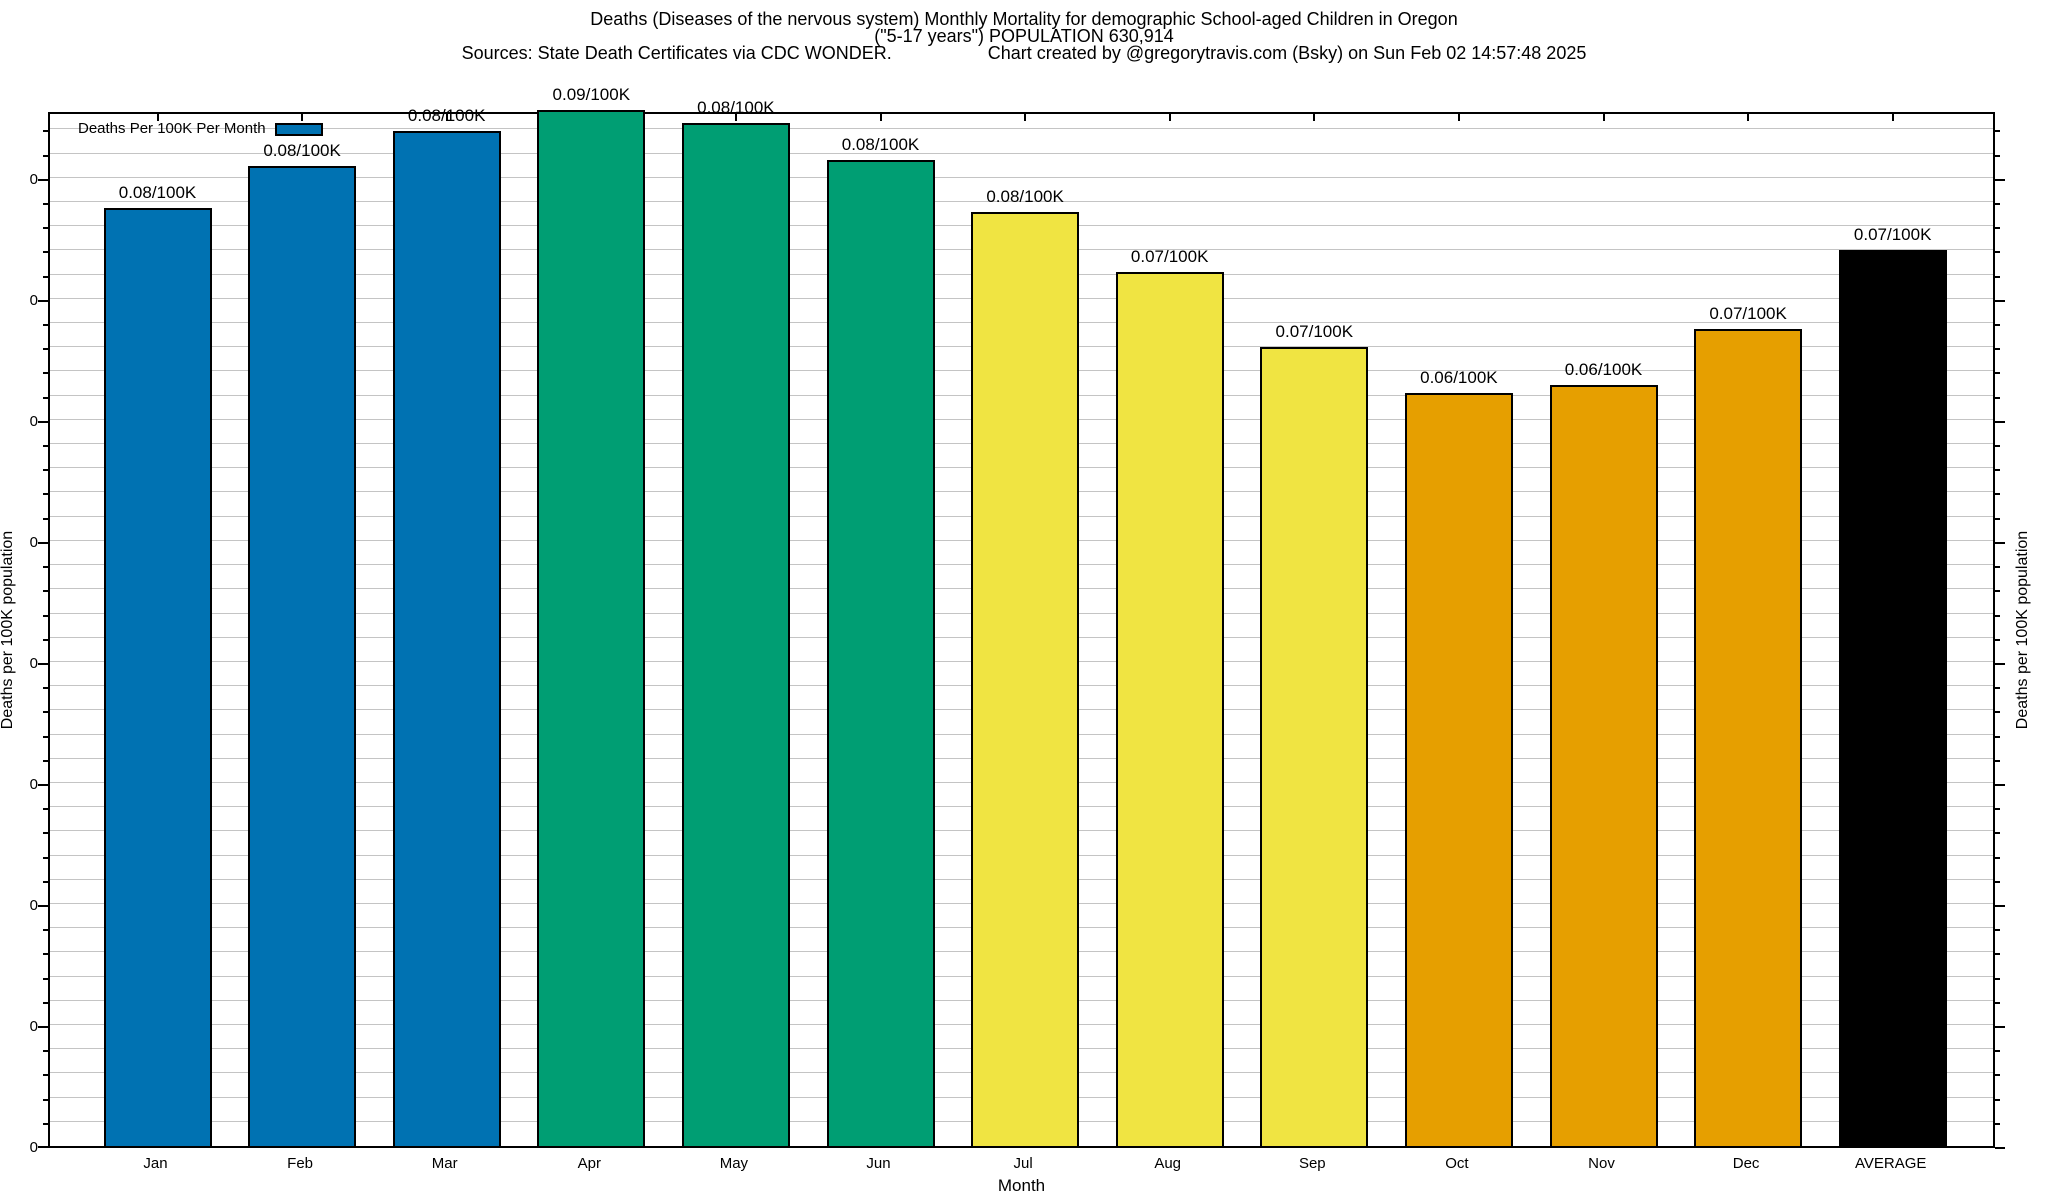  I want to click on x-tick-label: Feb, so click(300, 1163).